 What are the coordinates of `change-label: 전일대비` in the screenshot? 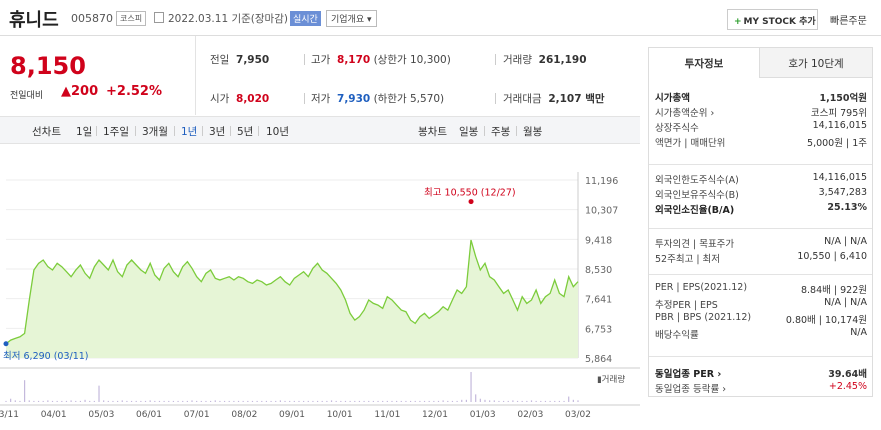 It's located at (27, 96).